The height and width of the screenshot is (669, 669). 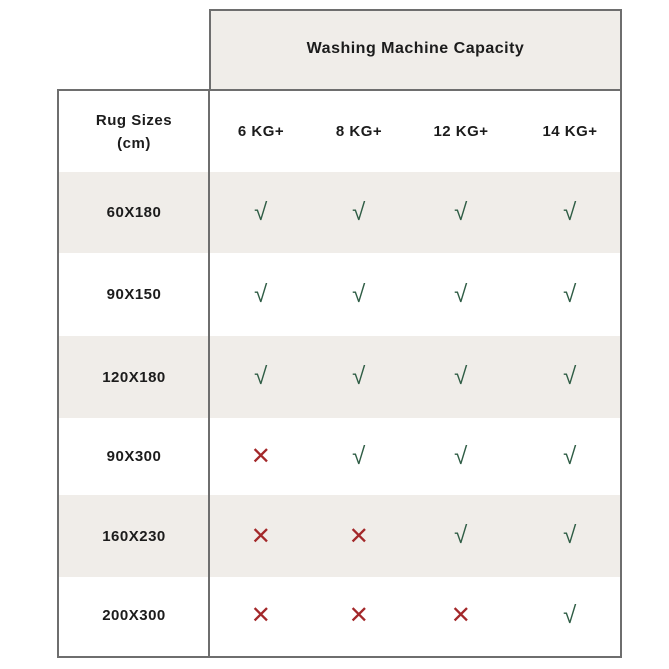 I want to click on table-row: 90X150 √ √ √ √, so click(x=339, y=294).